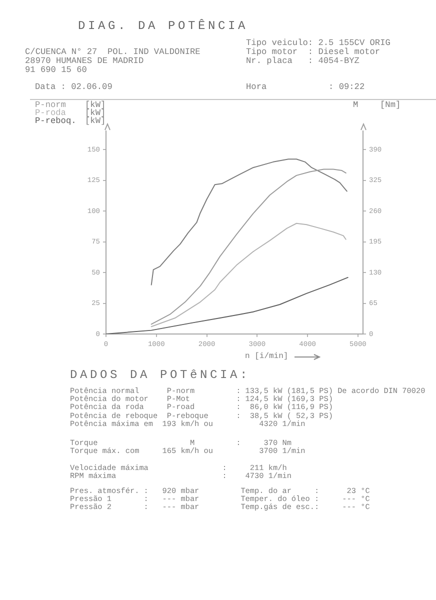 The height and width of the screenshot is (600, 436). What do you see at coordinates (95, 121) in the screenshot?
I see `y-axis-title: [kW]` at bounding box center [95, 121].